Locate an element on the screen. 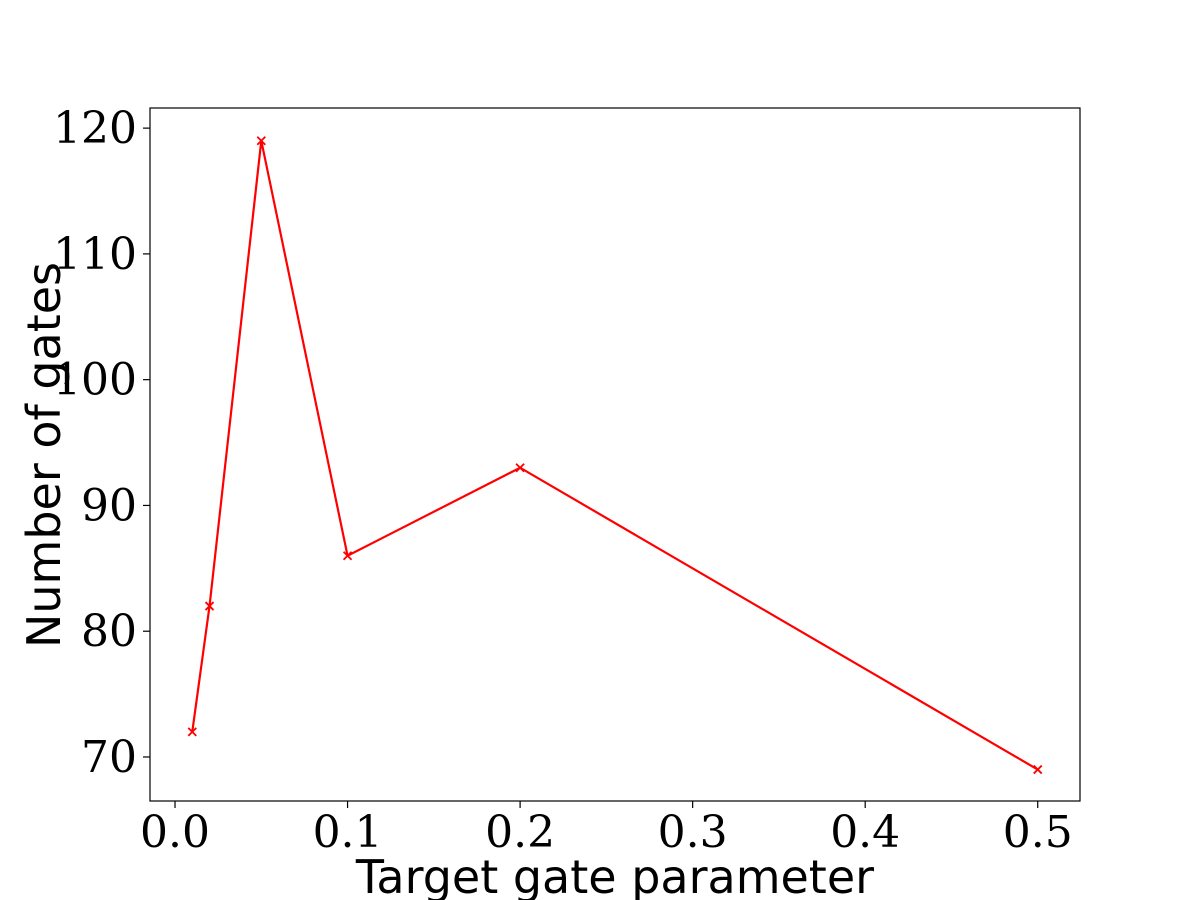  x-axis-ticks: 0.0 0.1 0.2 0.3 0.4 0.5 is located at coordinates (606, 829).